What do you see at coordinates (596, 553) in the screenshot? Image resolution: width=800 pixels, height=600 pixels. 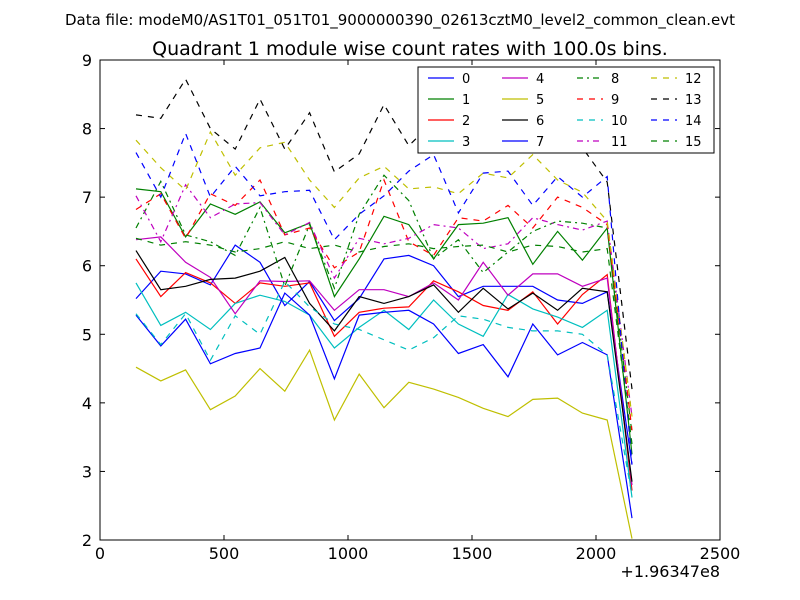 I see `x-tick-label: 2000` at bounding box center [596, 553].